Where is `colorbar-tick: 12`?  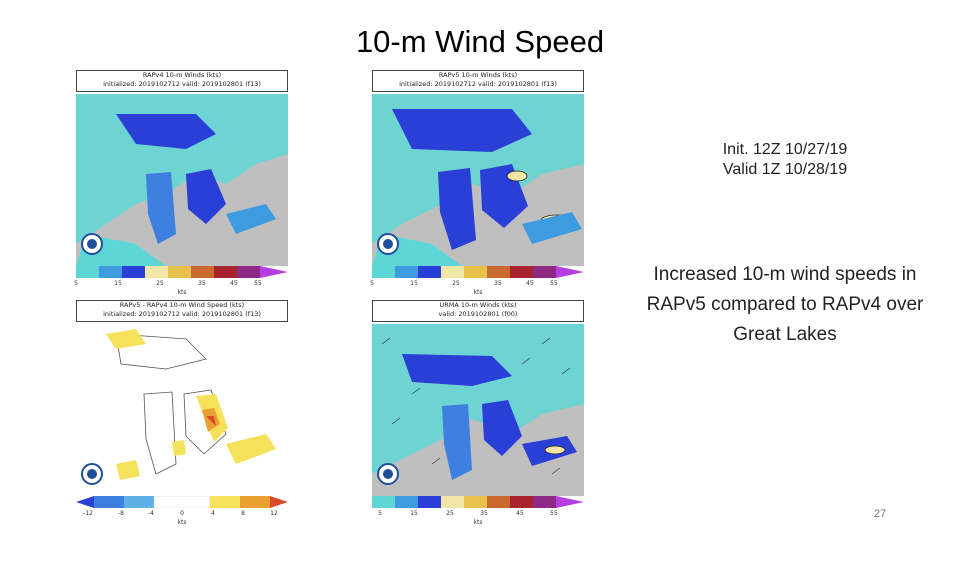
colorbar-tick: 12 is located at coordinates (274, 513).